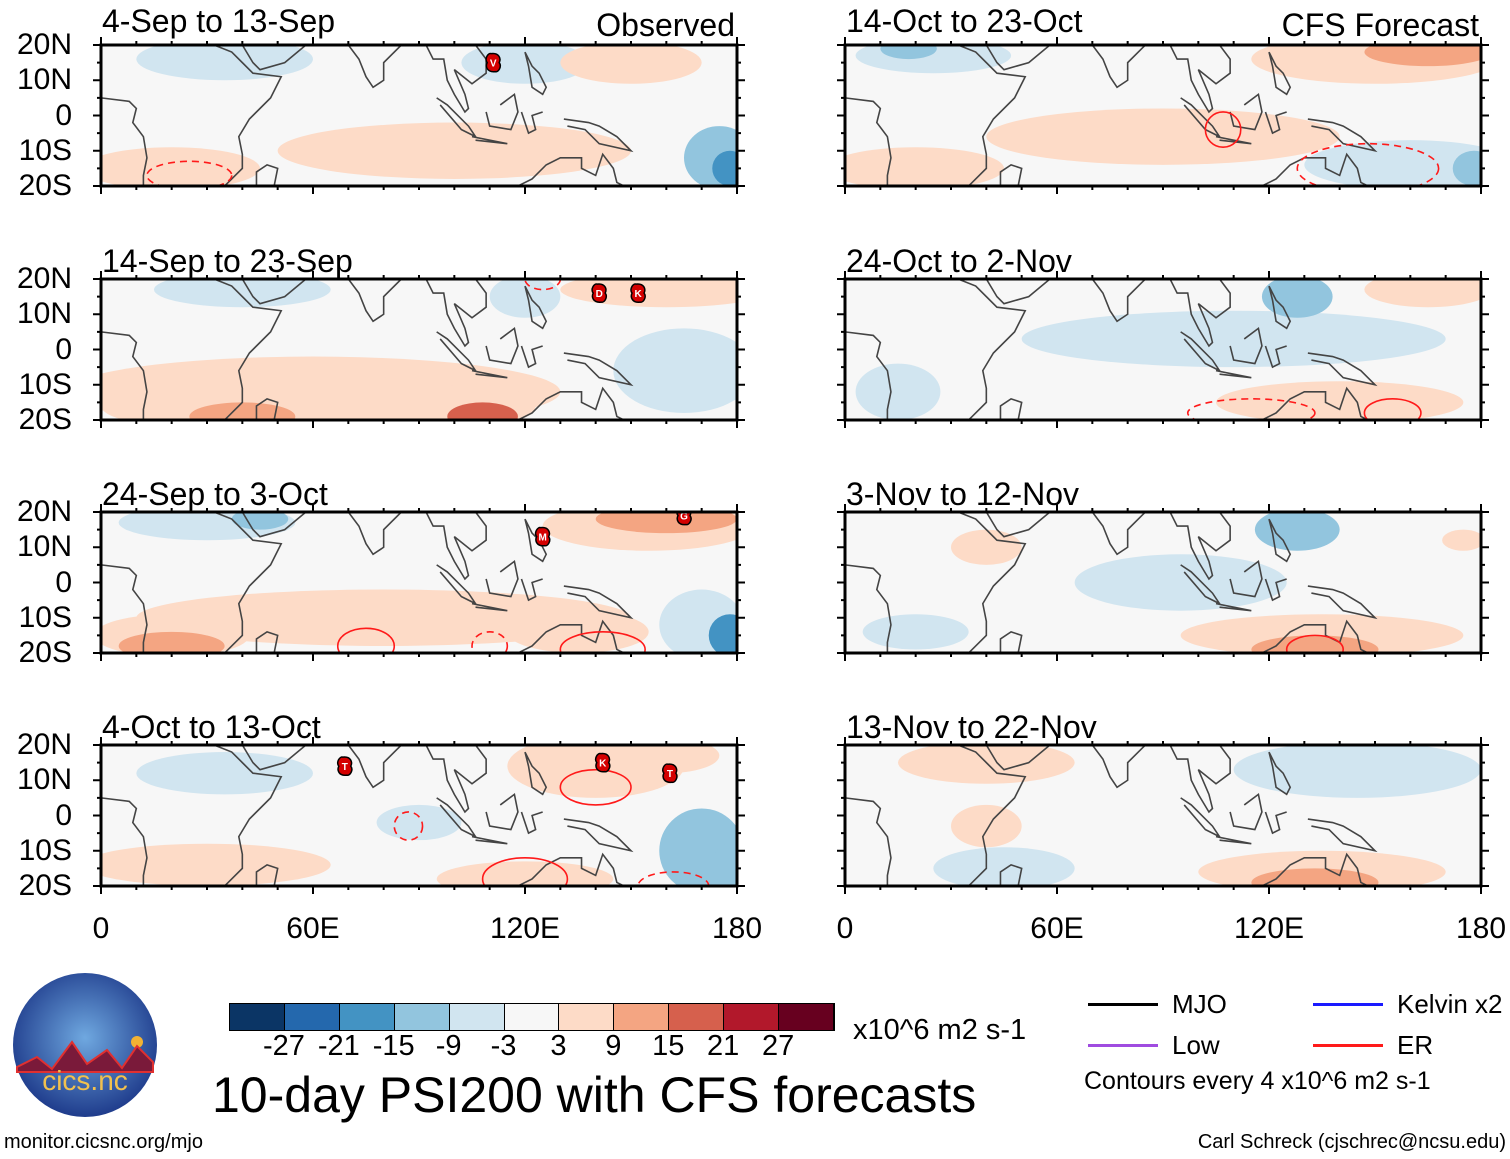  What do you see at coordinates (227, 261) in the screenshot?
I see `panel-title: 14-Sep to 23-Sep` at bounding box center [227, 261].